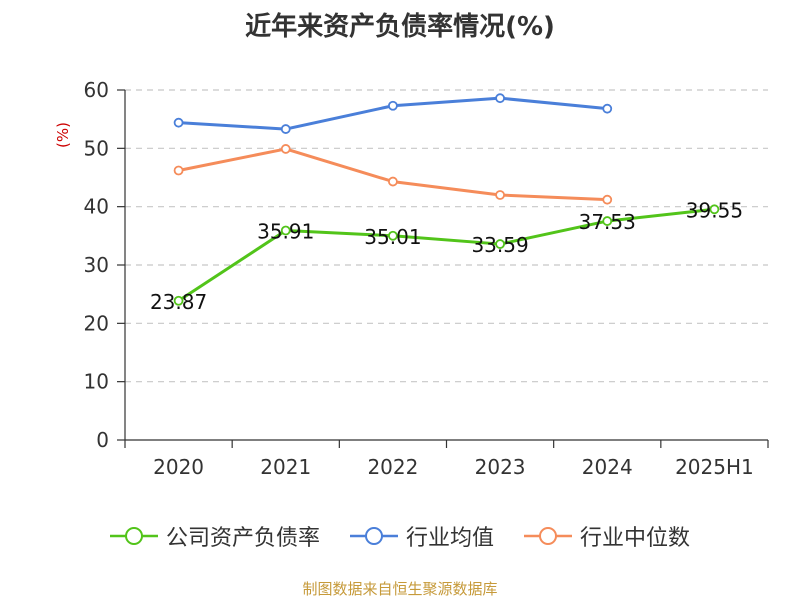 The width and height of the screenshot is (800, 600). Describe the element at coordinates (96, 90) in the screenshot. I see `y-tick-label: 60` at that location.